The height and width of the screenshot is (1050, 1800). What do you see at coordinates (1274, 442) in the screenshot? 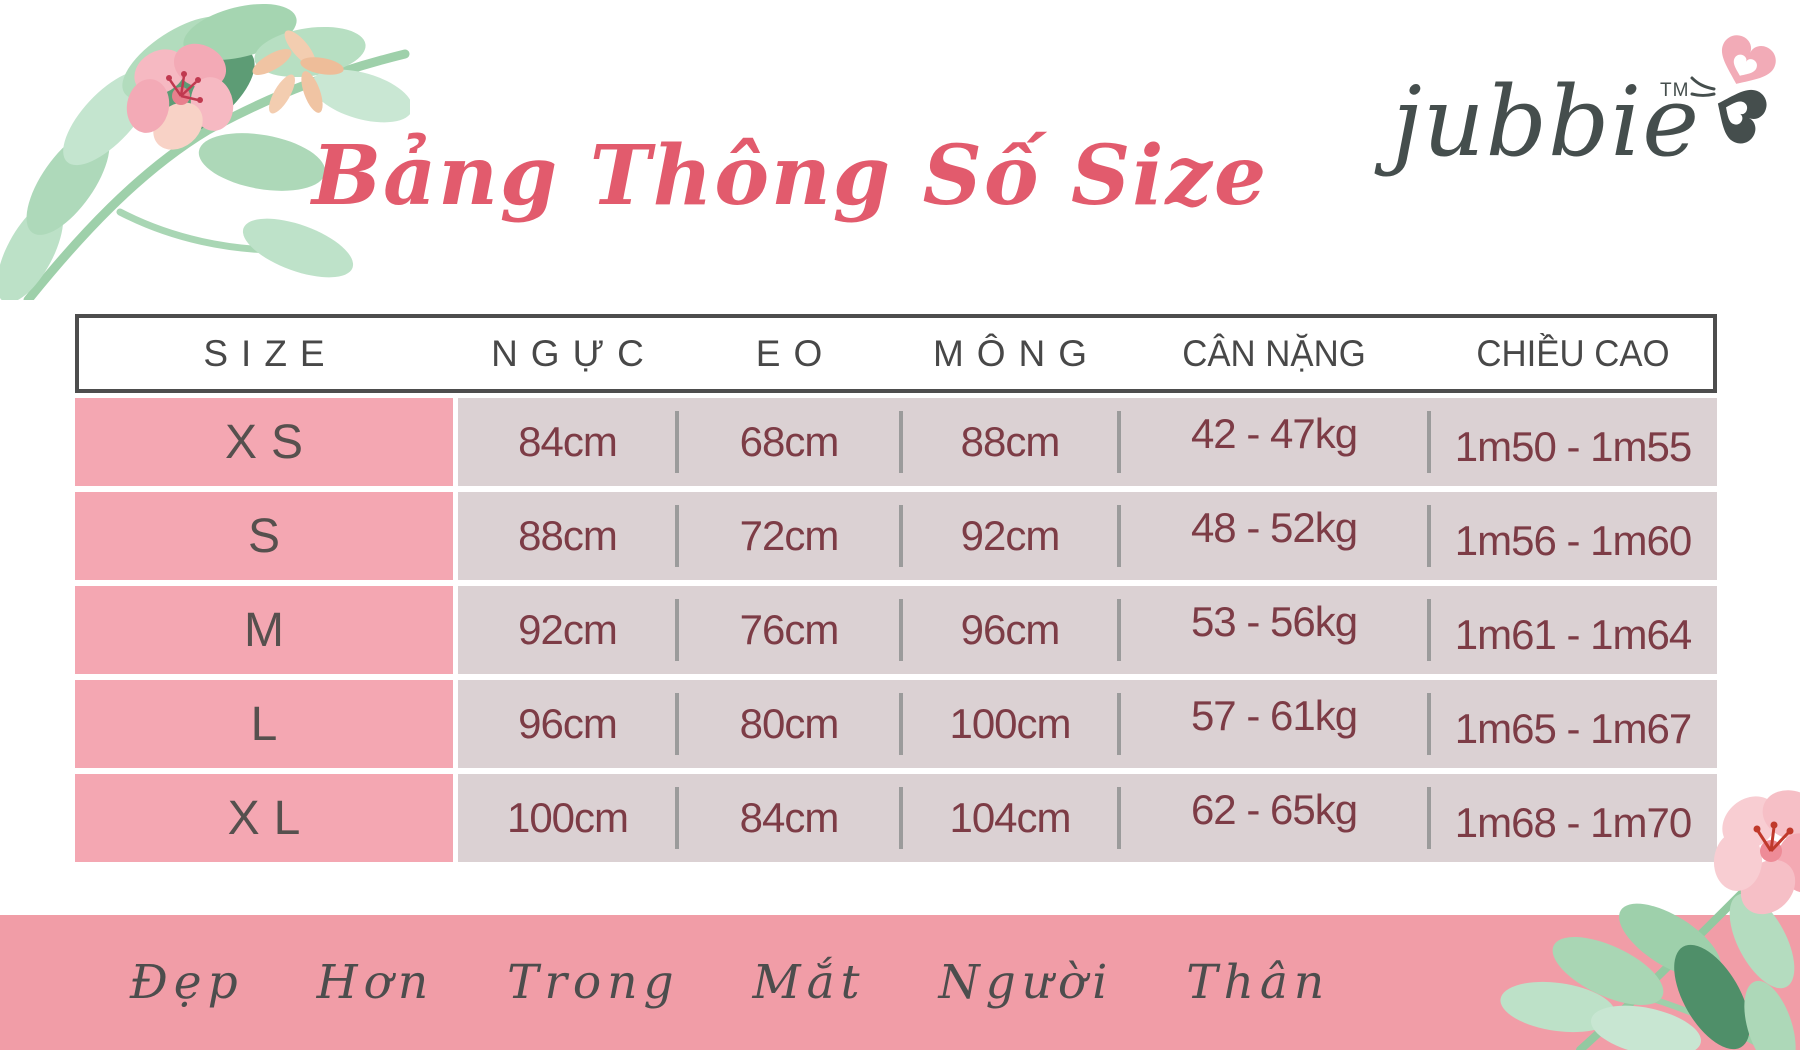
I see `weight-value: 42 - 47kg` at bounding box center [1274, 442].